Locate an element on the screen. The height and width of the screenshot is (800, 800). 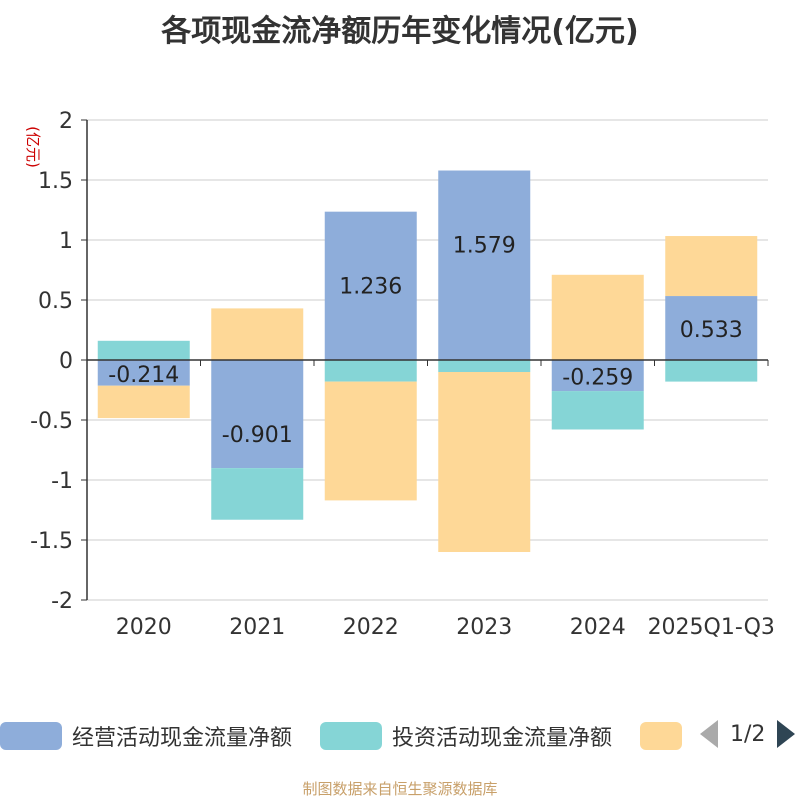
bar-series-1-2022 is located at coordinates (370, 371).